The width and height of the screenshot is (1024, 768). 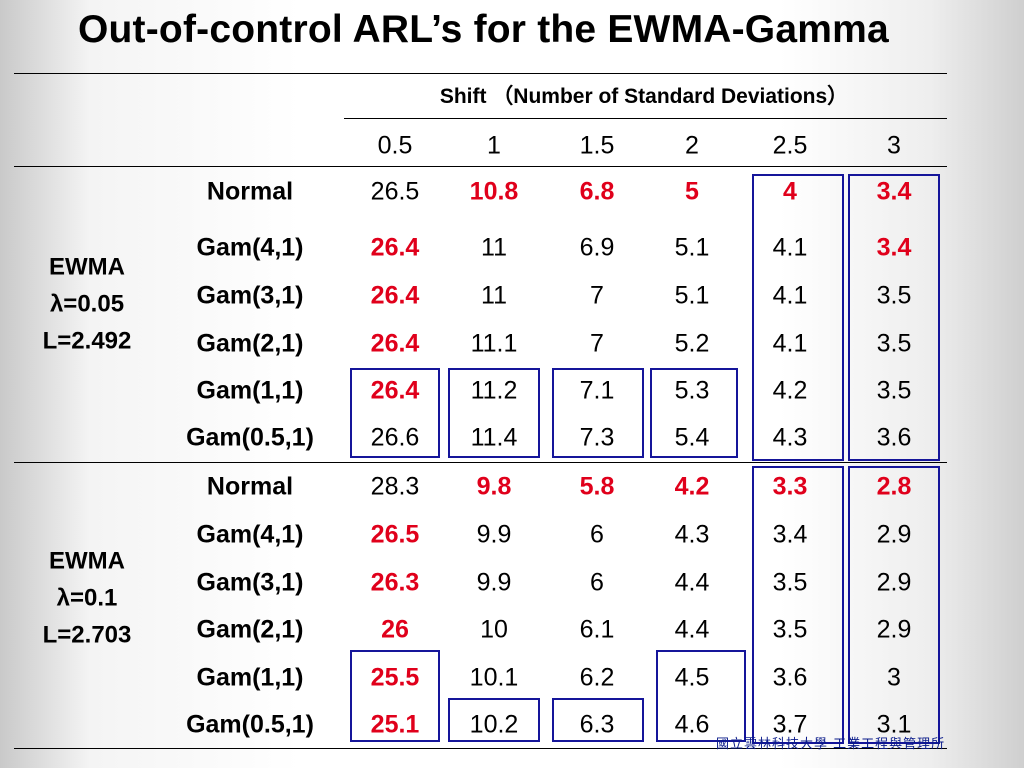 I want to click on table-cell: 7.3, so click(x=597, y=437).